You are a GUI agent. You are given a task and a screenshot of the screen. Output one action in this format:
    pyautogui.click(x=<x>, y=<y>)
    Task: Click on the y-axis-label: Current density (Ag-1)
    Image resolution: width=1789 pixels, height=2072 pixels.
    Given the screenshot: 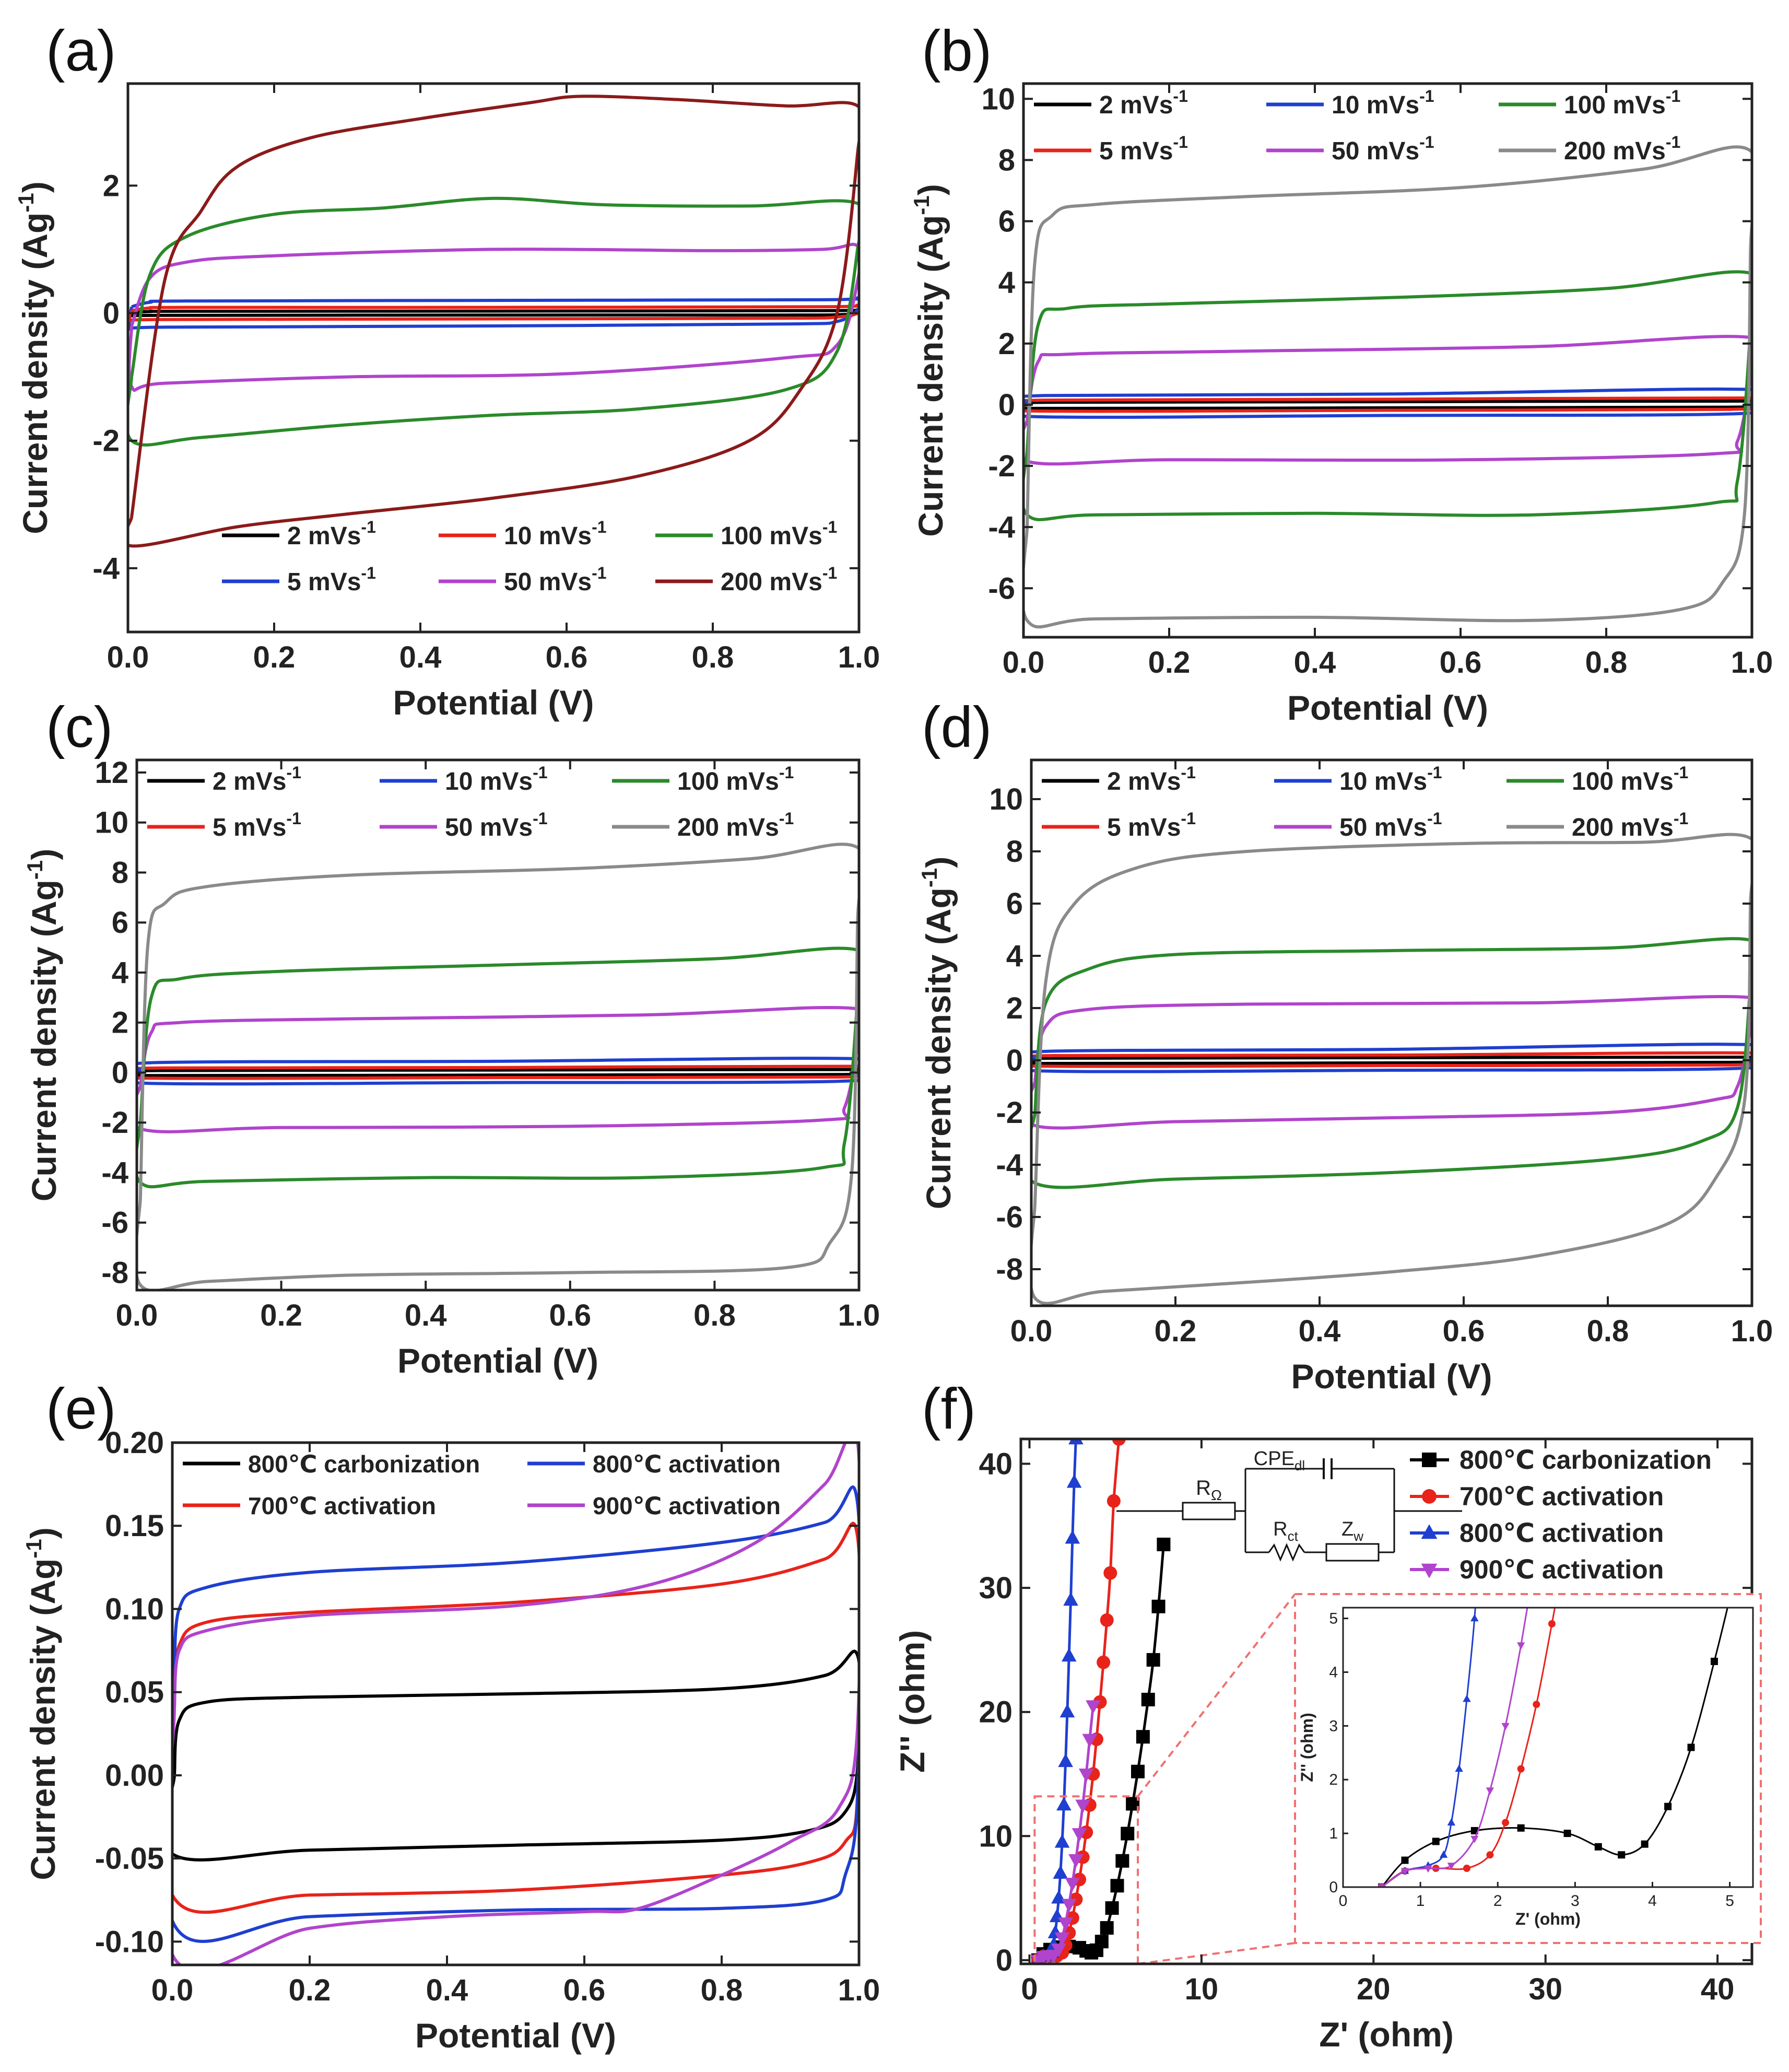 What is the action you would take?
    pyautogui.click(x=41, y=1704)
    